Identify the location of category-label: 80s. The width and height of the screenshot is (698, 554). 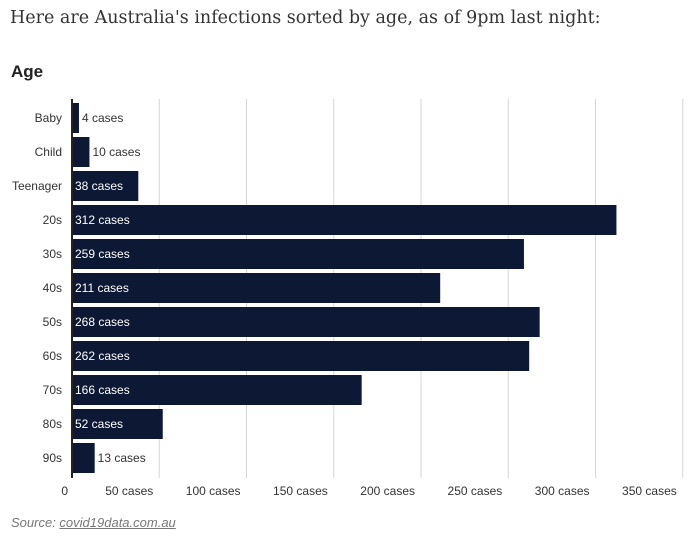
(52, 424).